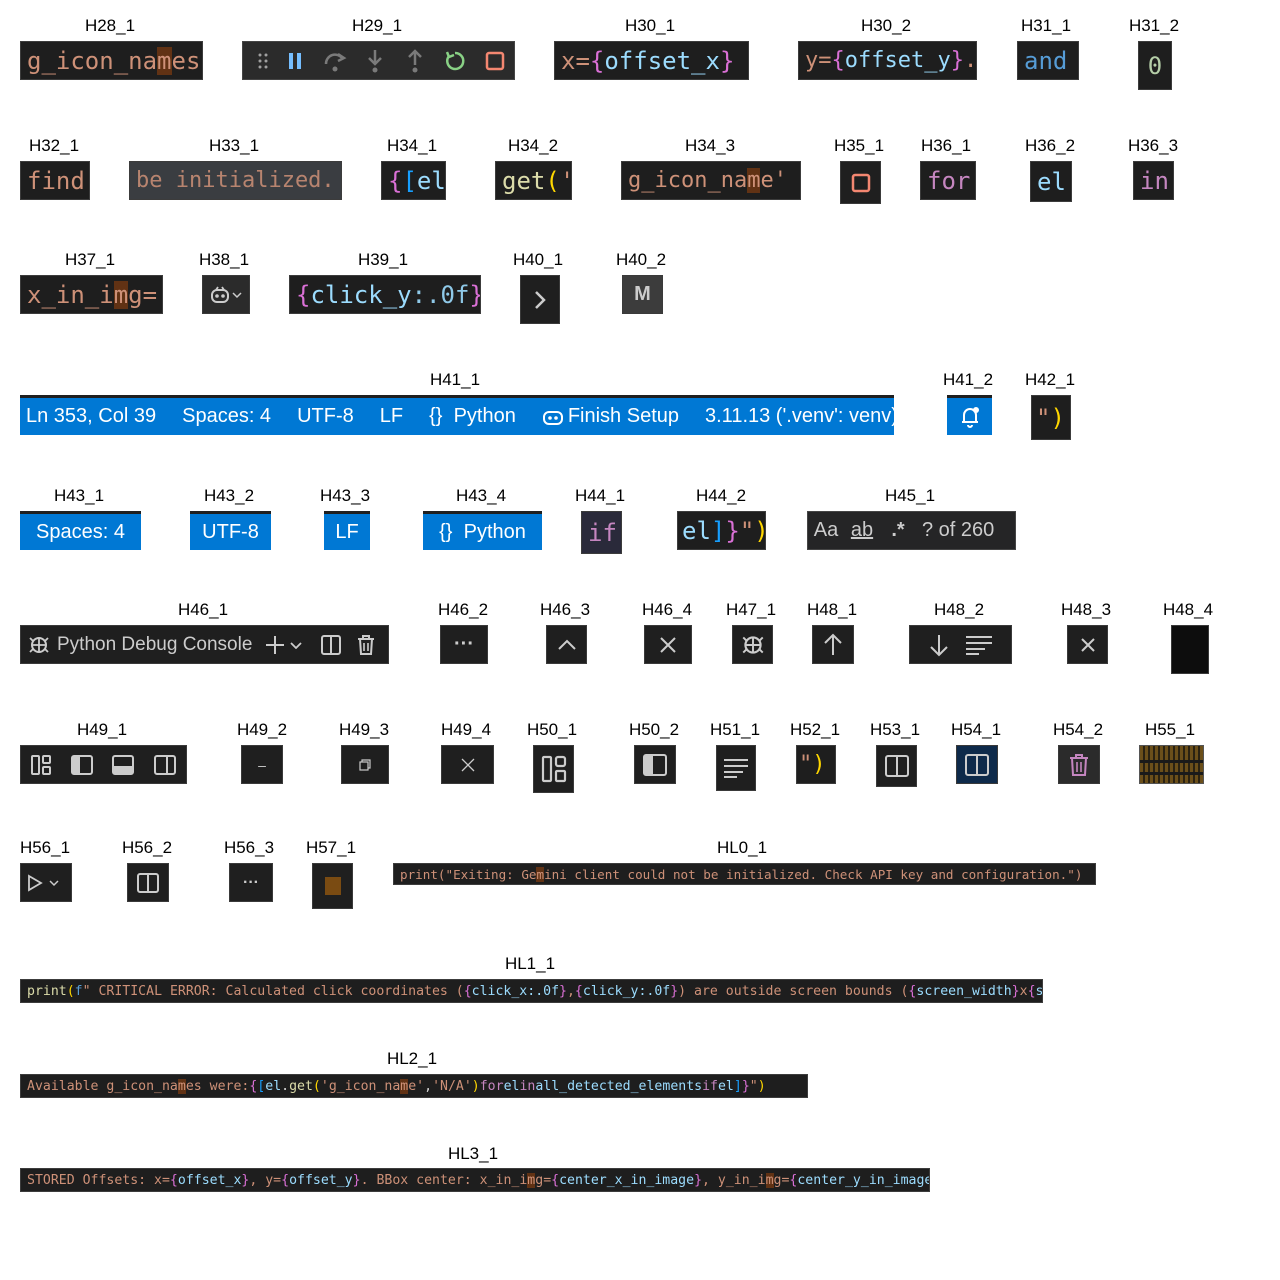 Image resolution: width=1280 pixels, height=1280 pixels. Describe the element at coordinates (91, 416) in the screenshot. I see `status-ln-col: Ln 353, Col 39` at that location.